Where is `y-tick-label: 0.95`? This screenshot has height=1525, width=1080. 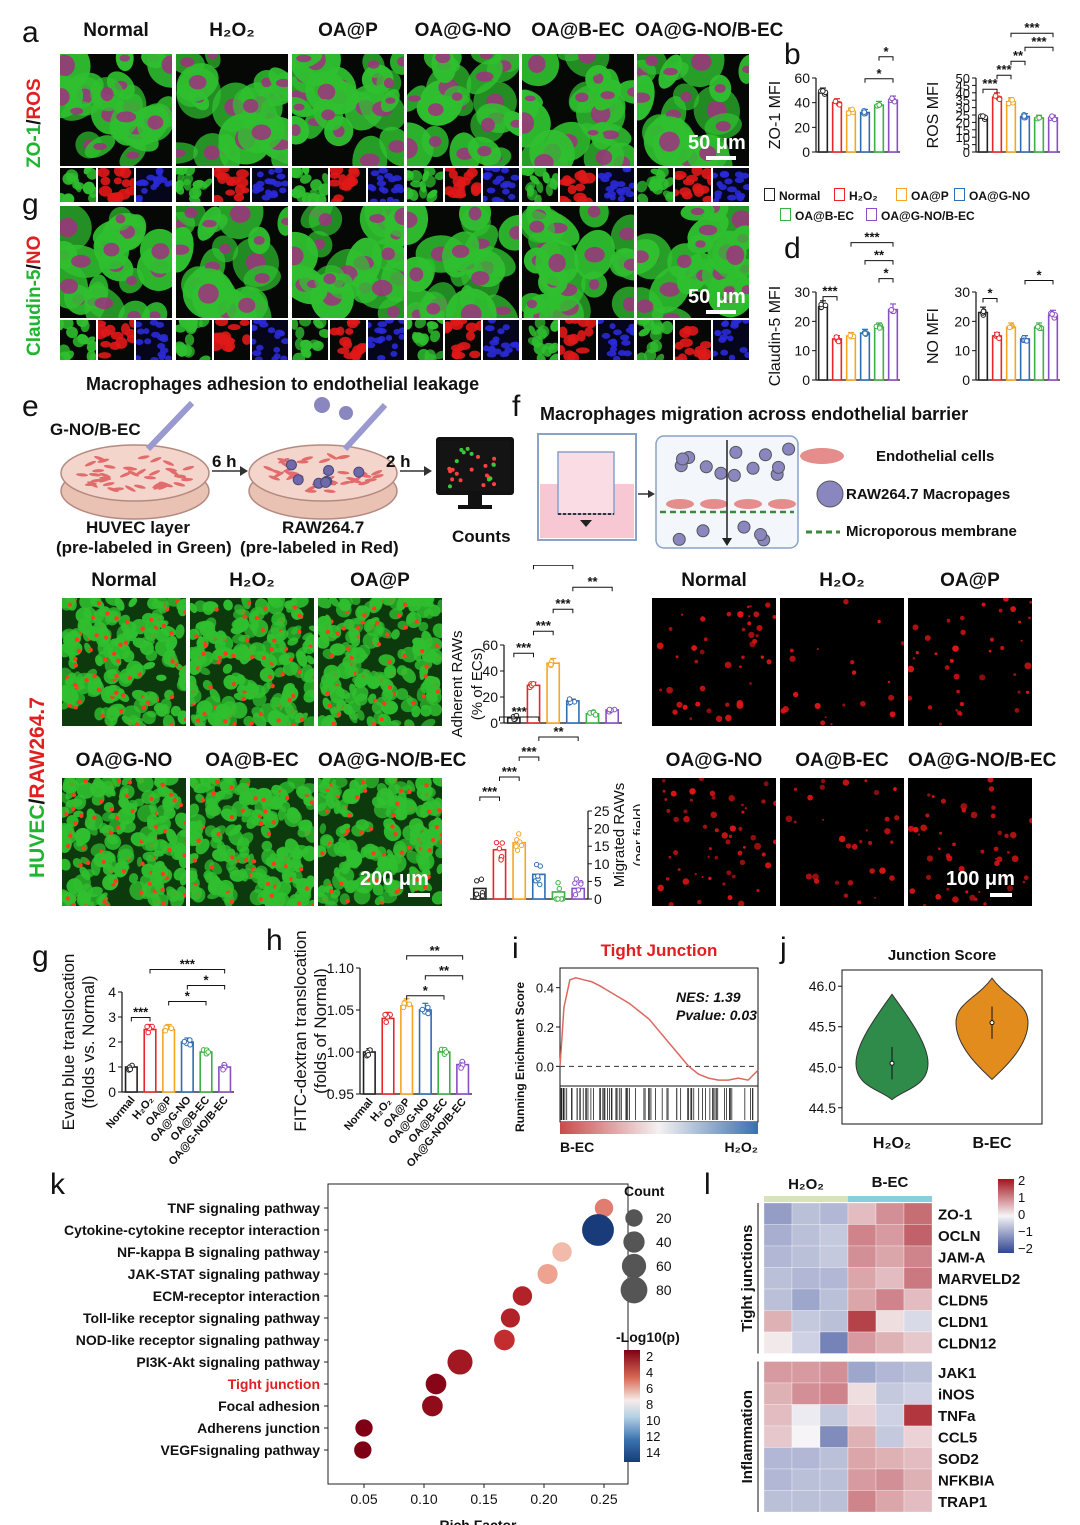 y-tick-label: 0.95 is located at coordinates (340, 1094).